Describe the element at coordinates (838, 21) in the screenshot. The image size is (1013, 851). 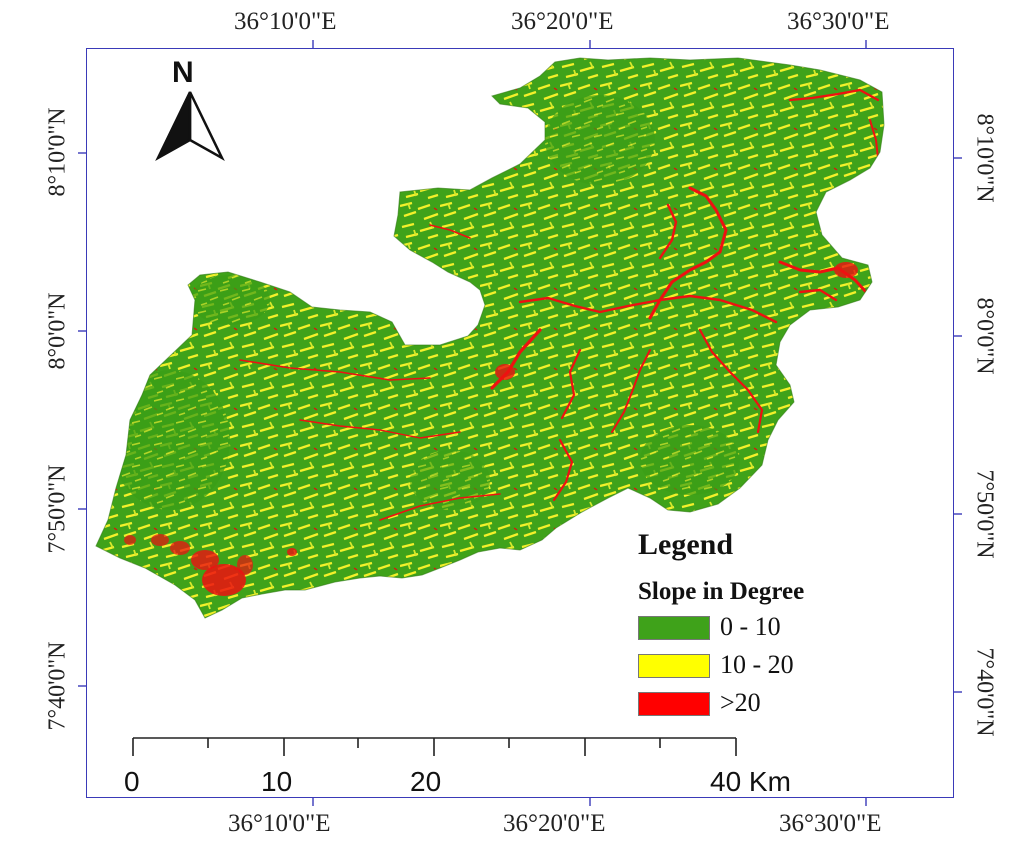
I see `top-longitude-label: 36°30'0"E` at that location.